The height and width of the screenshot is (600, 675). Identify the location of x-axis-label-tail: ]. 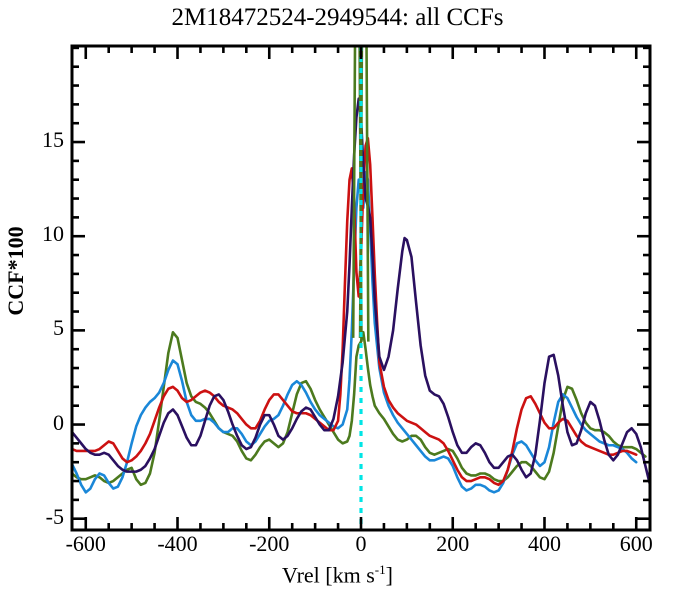
(389, 575).